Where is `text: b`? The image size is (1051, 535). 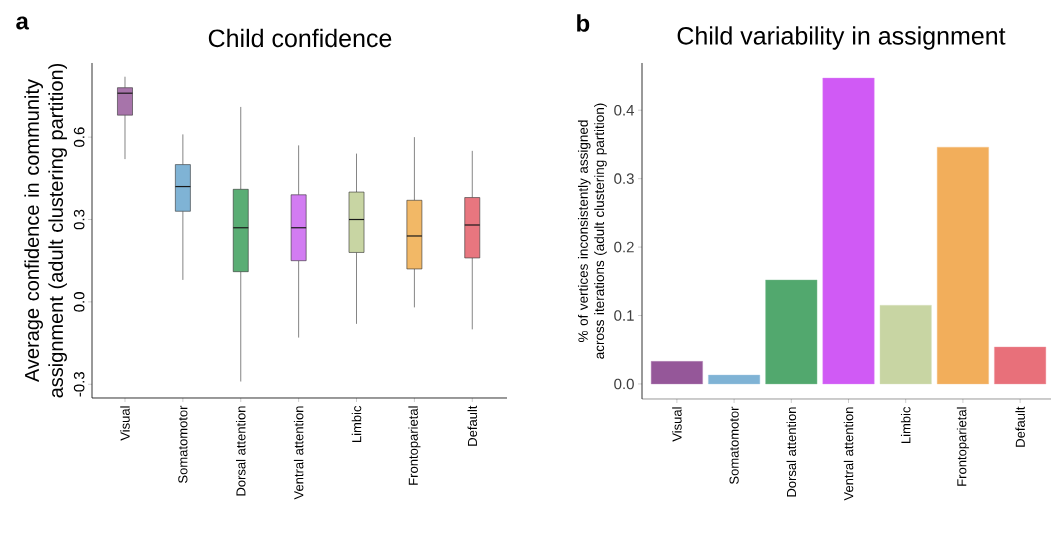 text: b is located at coordinates (583, 23).